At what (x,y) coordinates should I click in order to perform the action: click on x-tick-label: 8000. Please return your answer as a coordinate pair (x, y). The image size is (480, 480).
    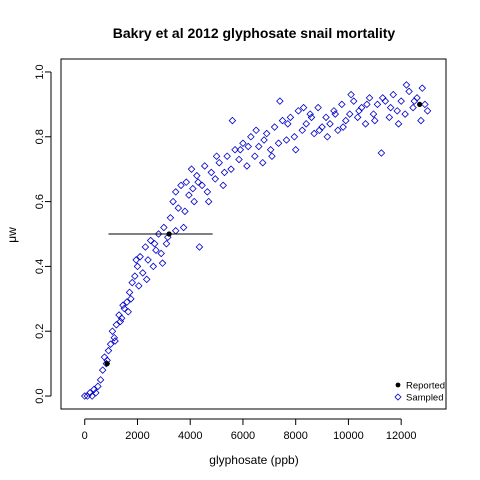
    Looking at the image, I should click on (295, 436).